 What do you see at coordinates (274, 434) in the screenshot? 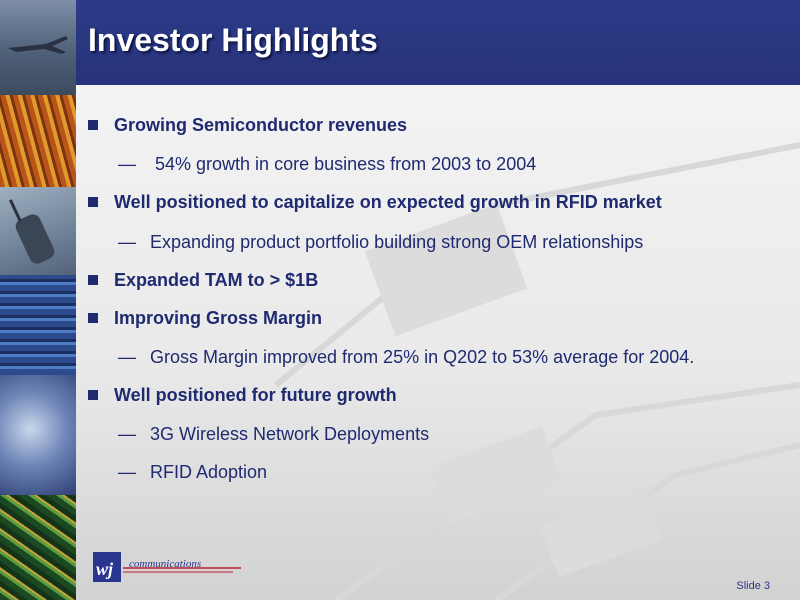
I see `sub-bullet-item: —3G Wireless Network Deployments` at bounding box center [274, 434].